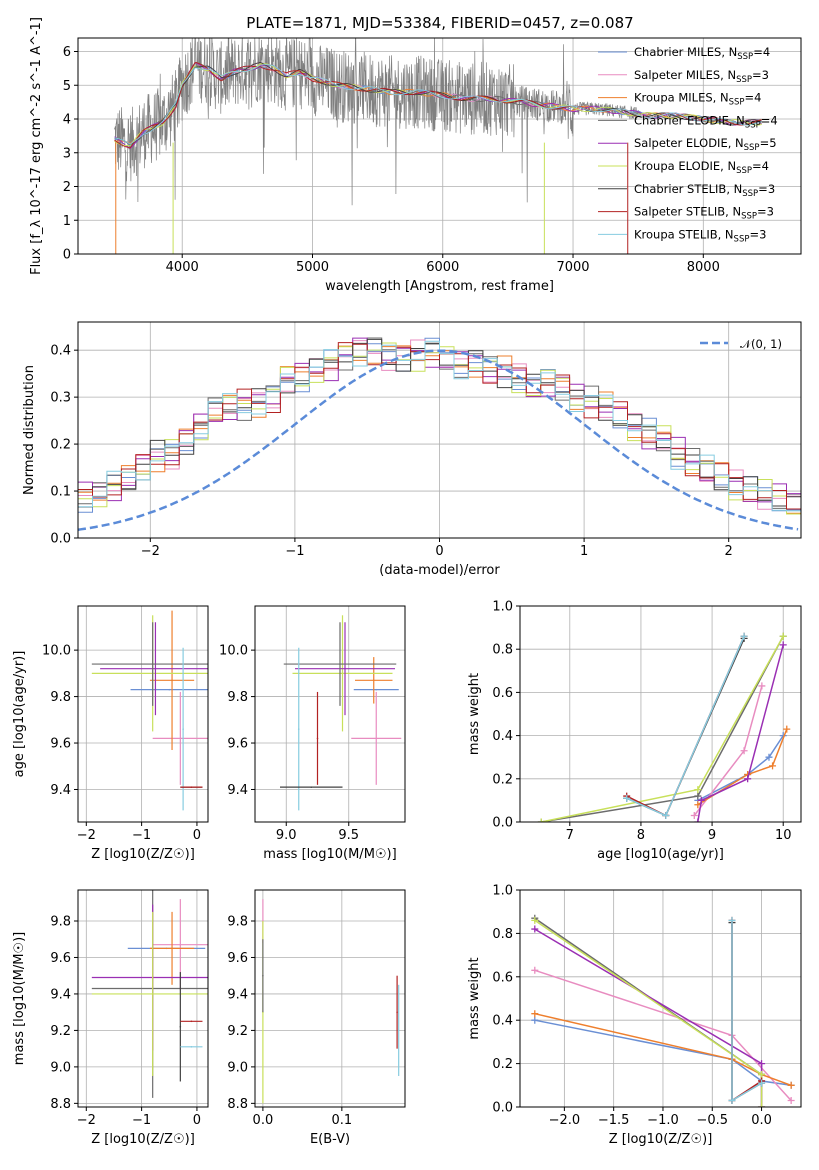 The image size is (819, 1170). What do you see at coordinates (663, 1120) in the screenshot?
I see `x-tick-label: −1.0` at bounding box center [663, 1120].